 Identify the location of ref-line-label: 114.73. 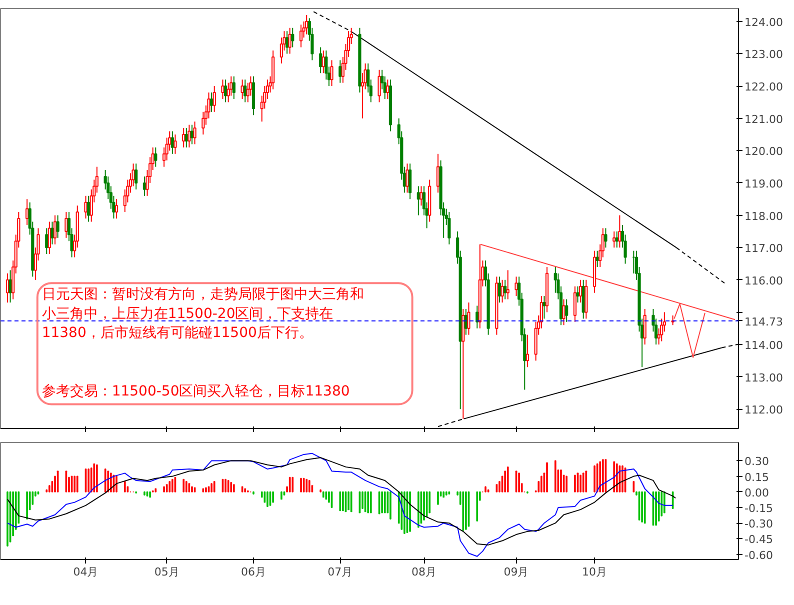
(763, 321).